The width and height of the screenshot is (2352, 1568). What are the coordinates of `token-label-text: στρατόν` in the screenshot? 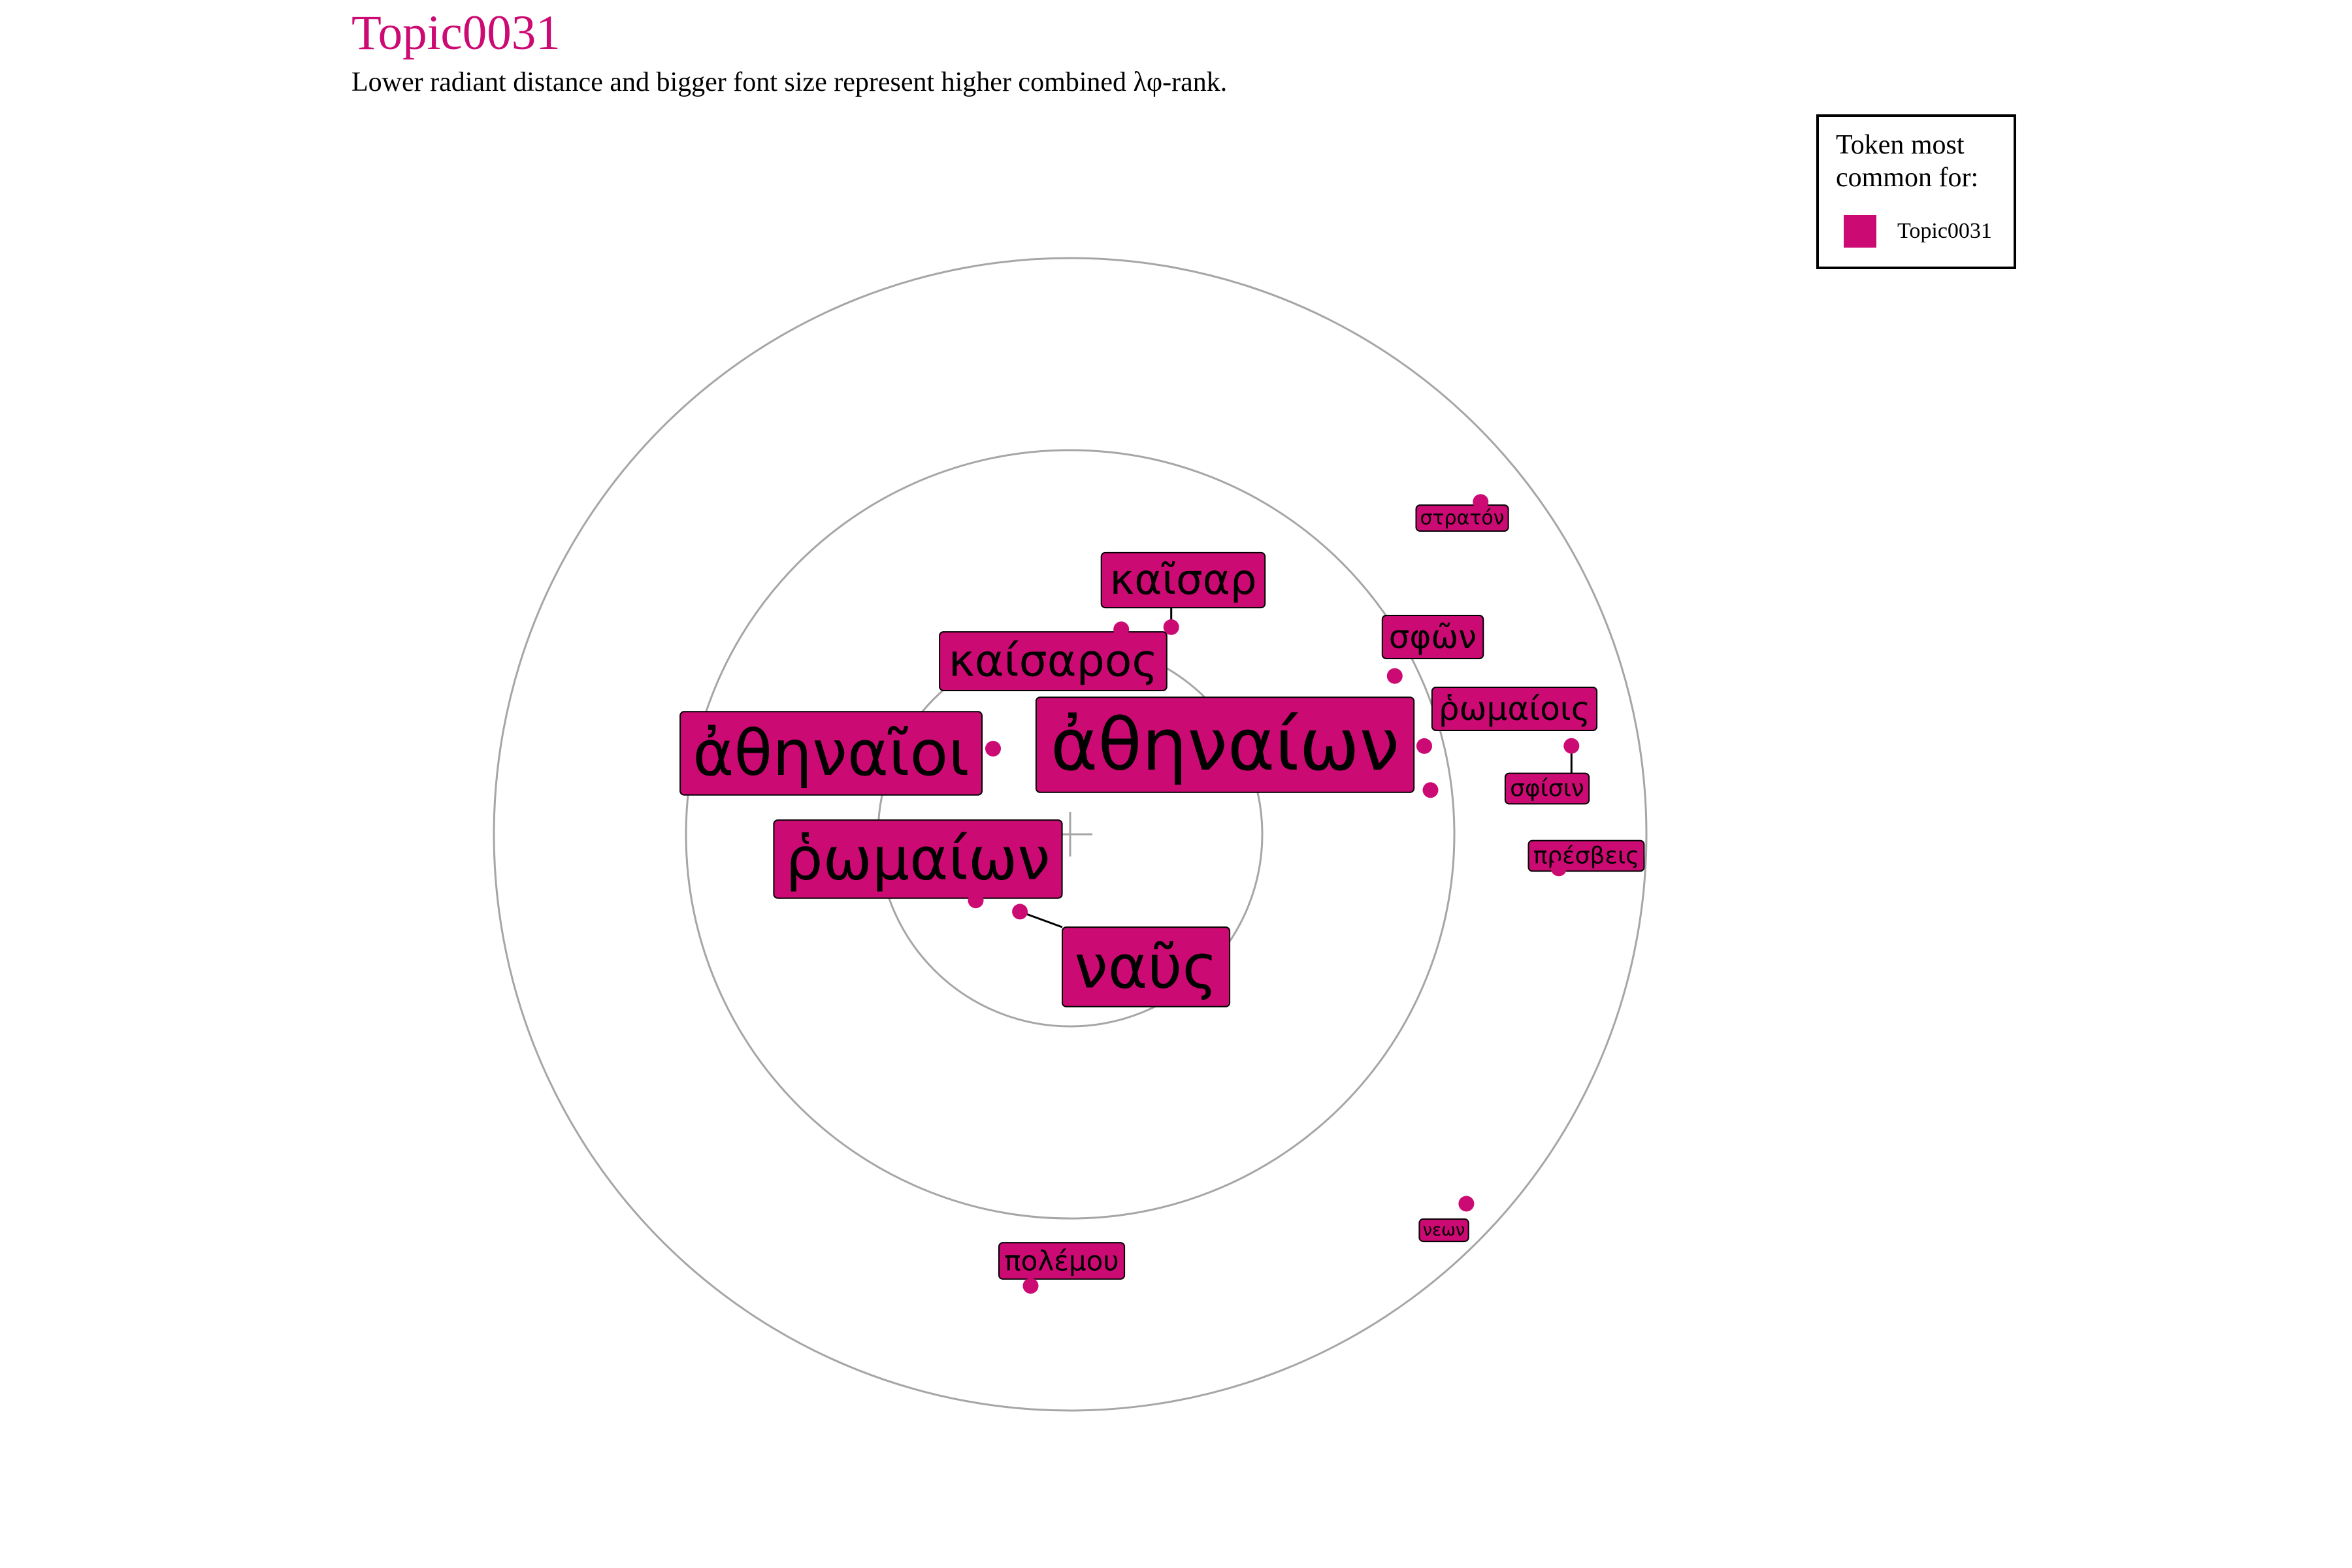 It's located at (1462, 518).